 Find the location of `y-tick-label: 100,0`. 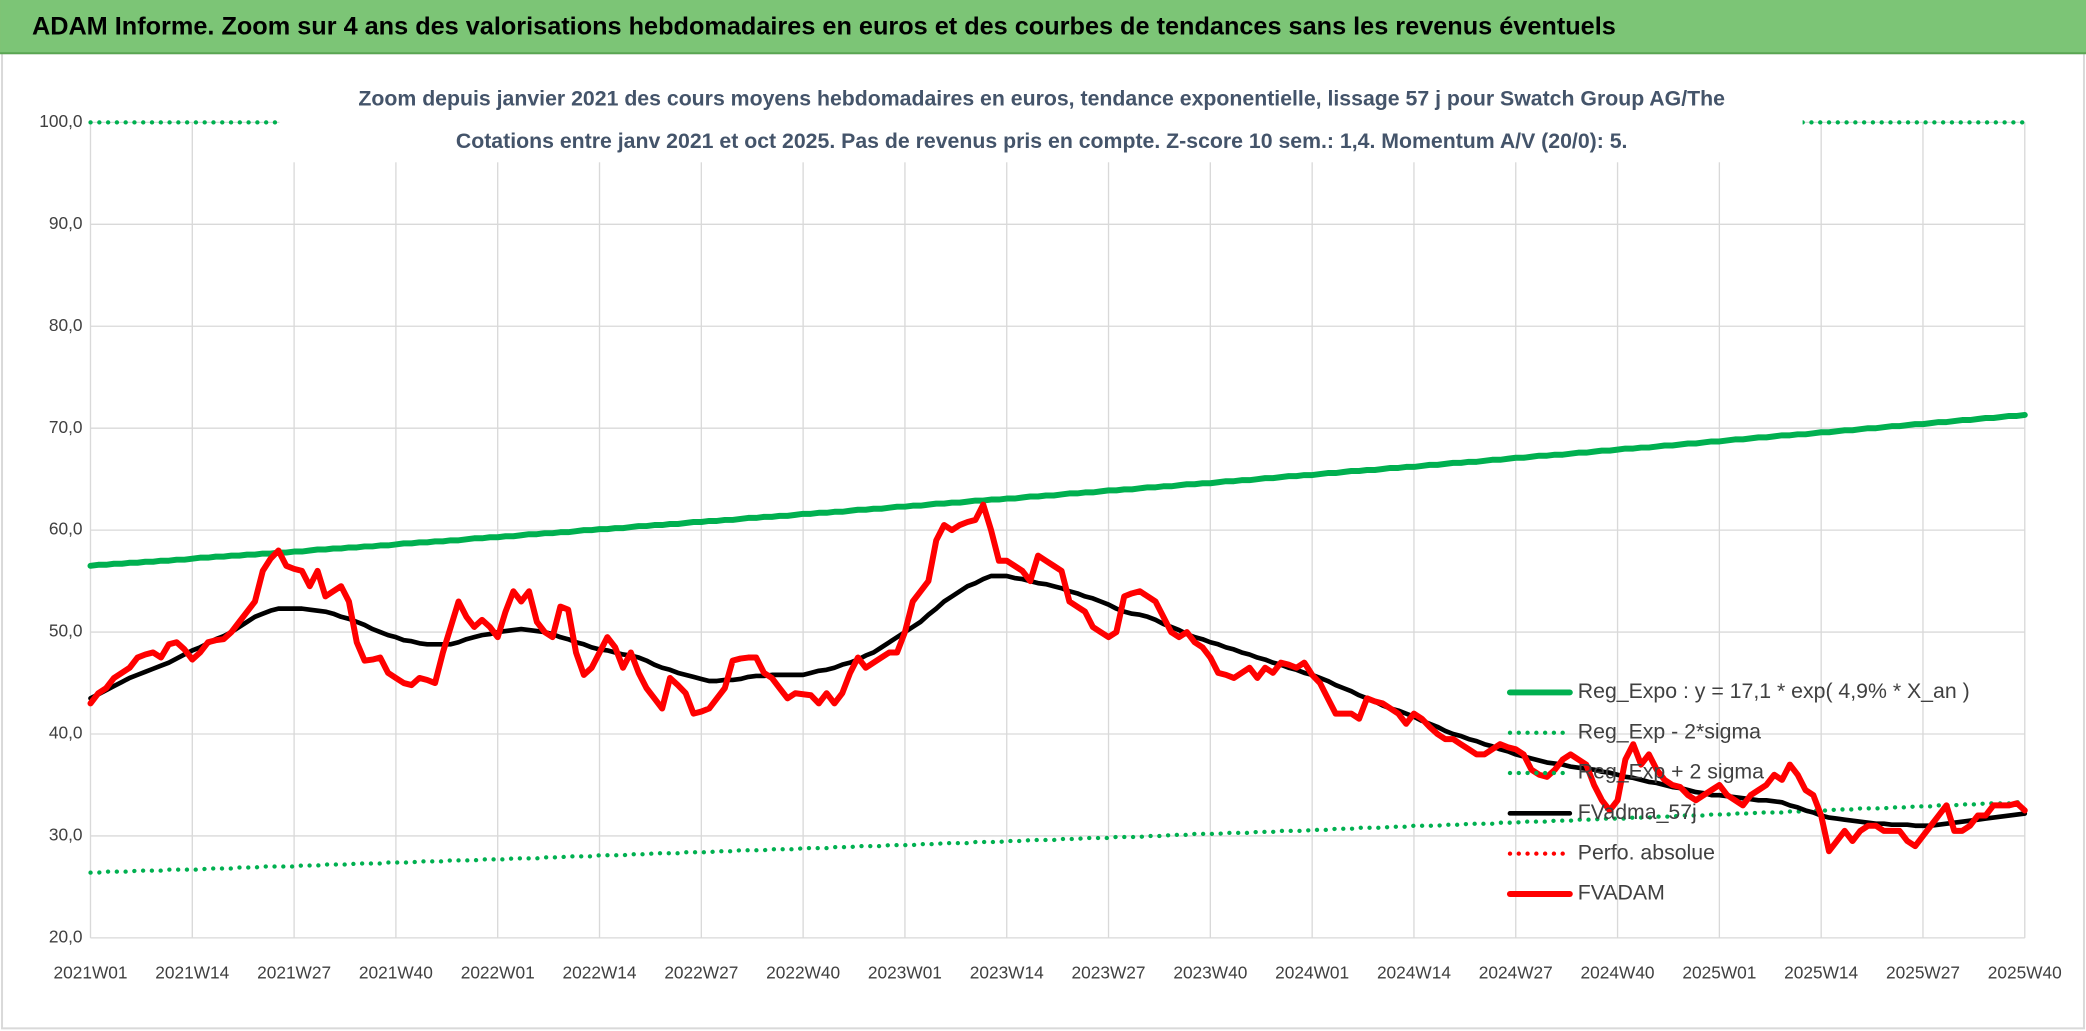

y-tick-label: 100,0 is located at coordinates (60, 121).